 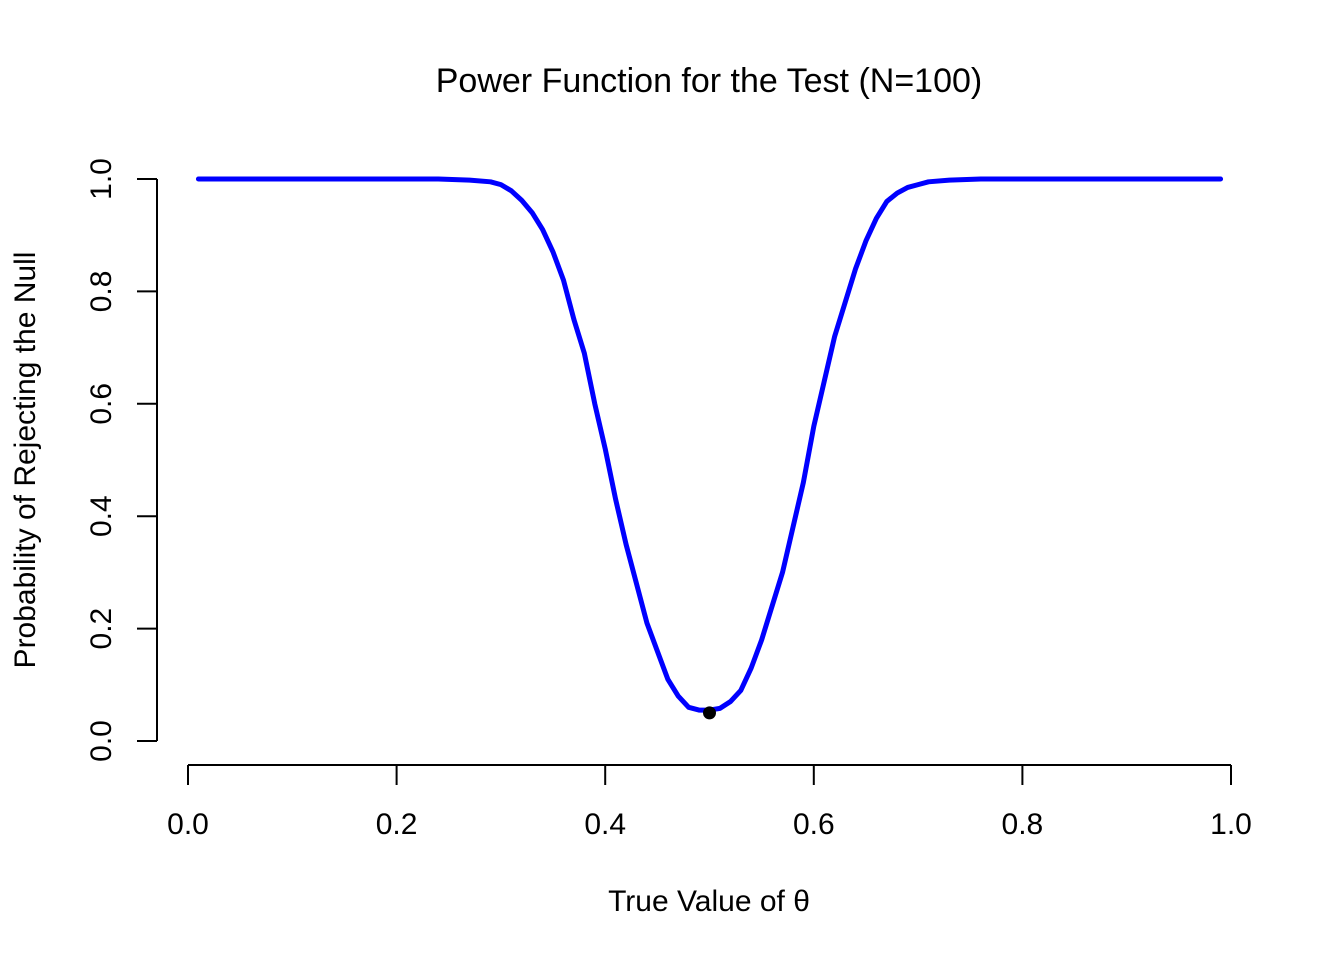 I want to click on y-tick-label: 0.4, so click(x=101, y=516).